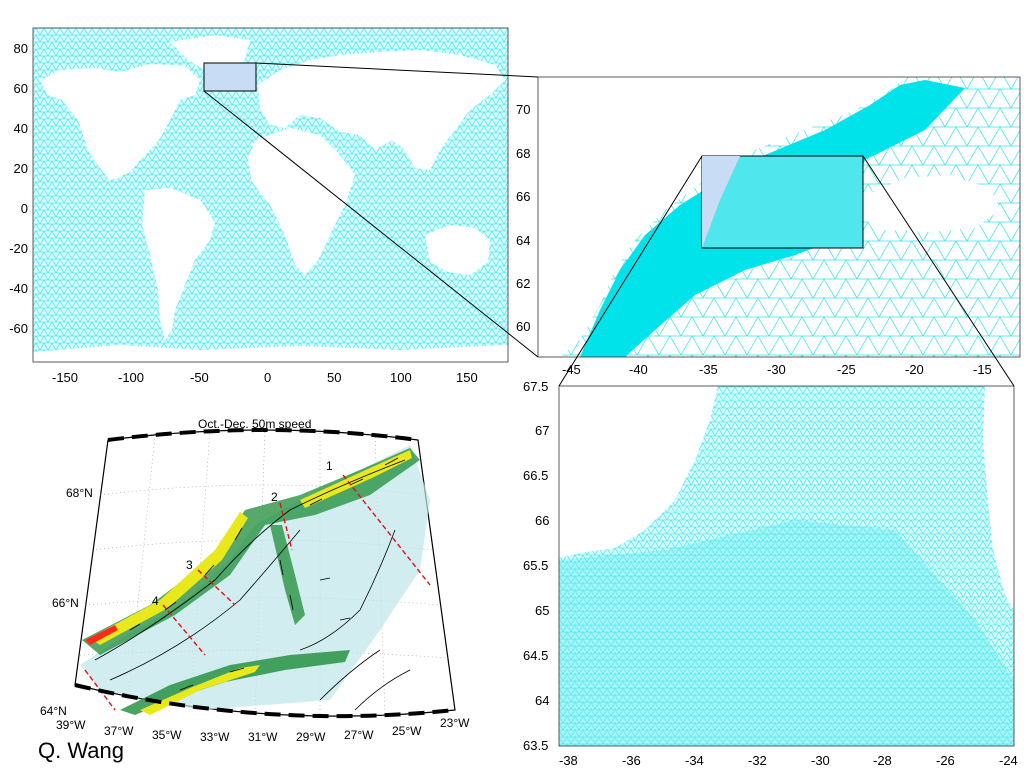 Image resolution: width=1024 pixels, height=768 pixels. Describe the element at coordinates (329, 466) in the screenshot. I see `section-label: 1` at that location.